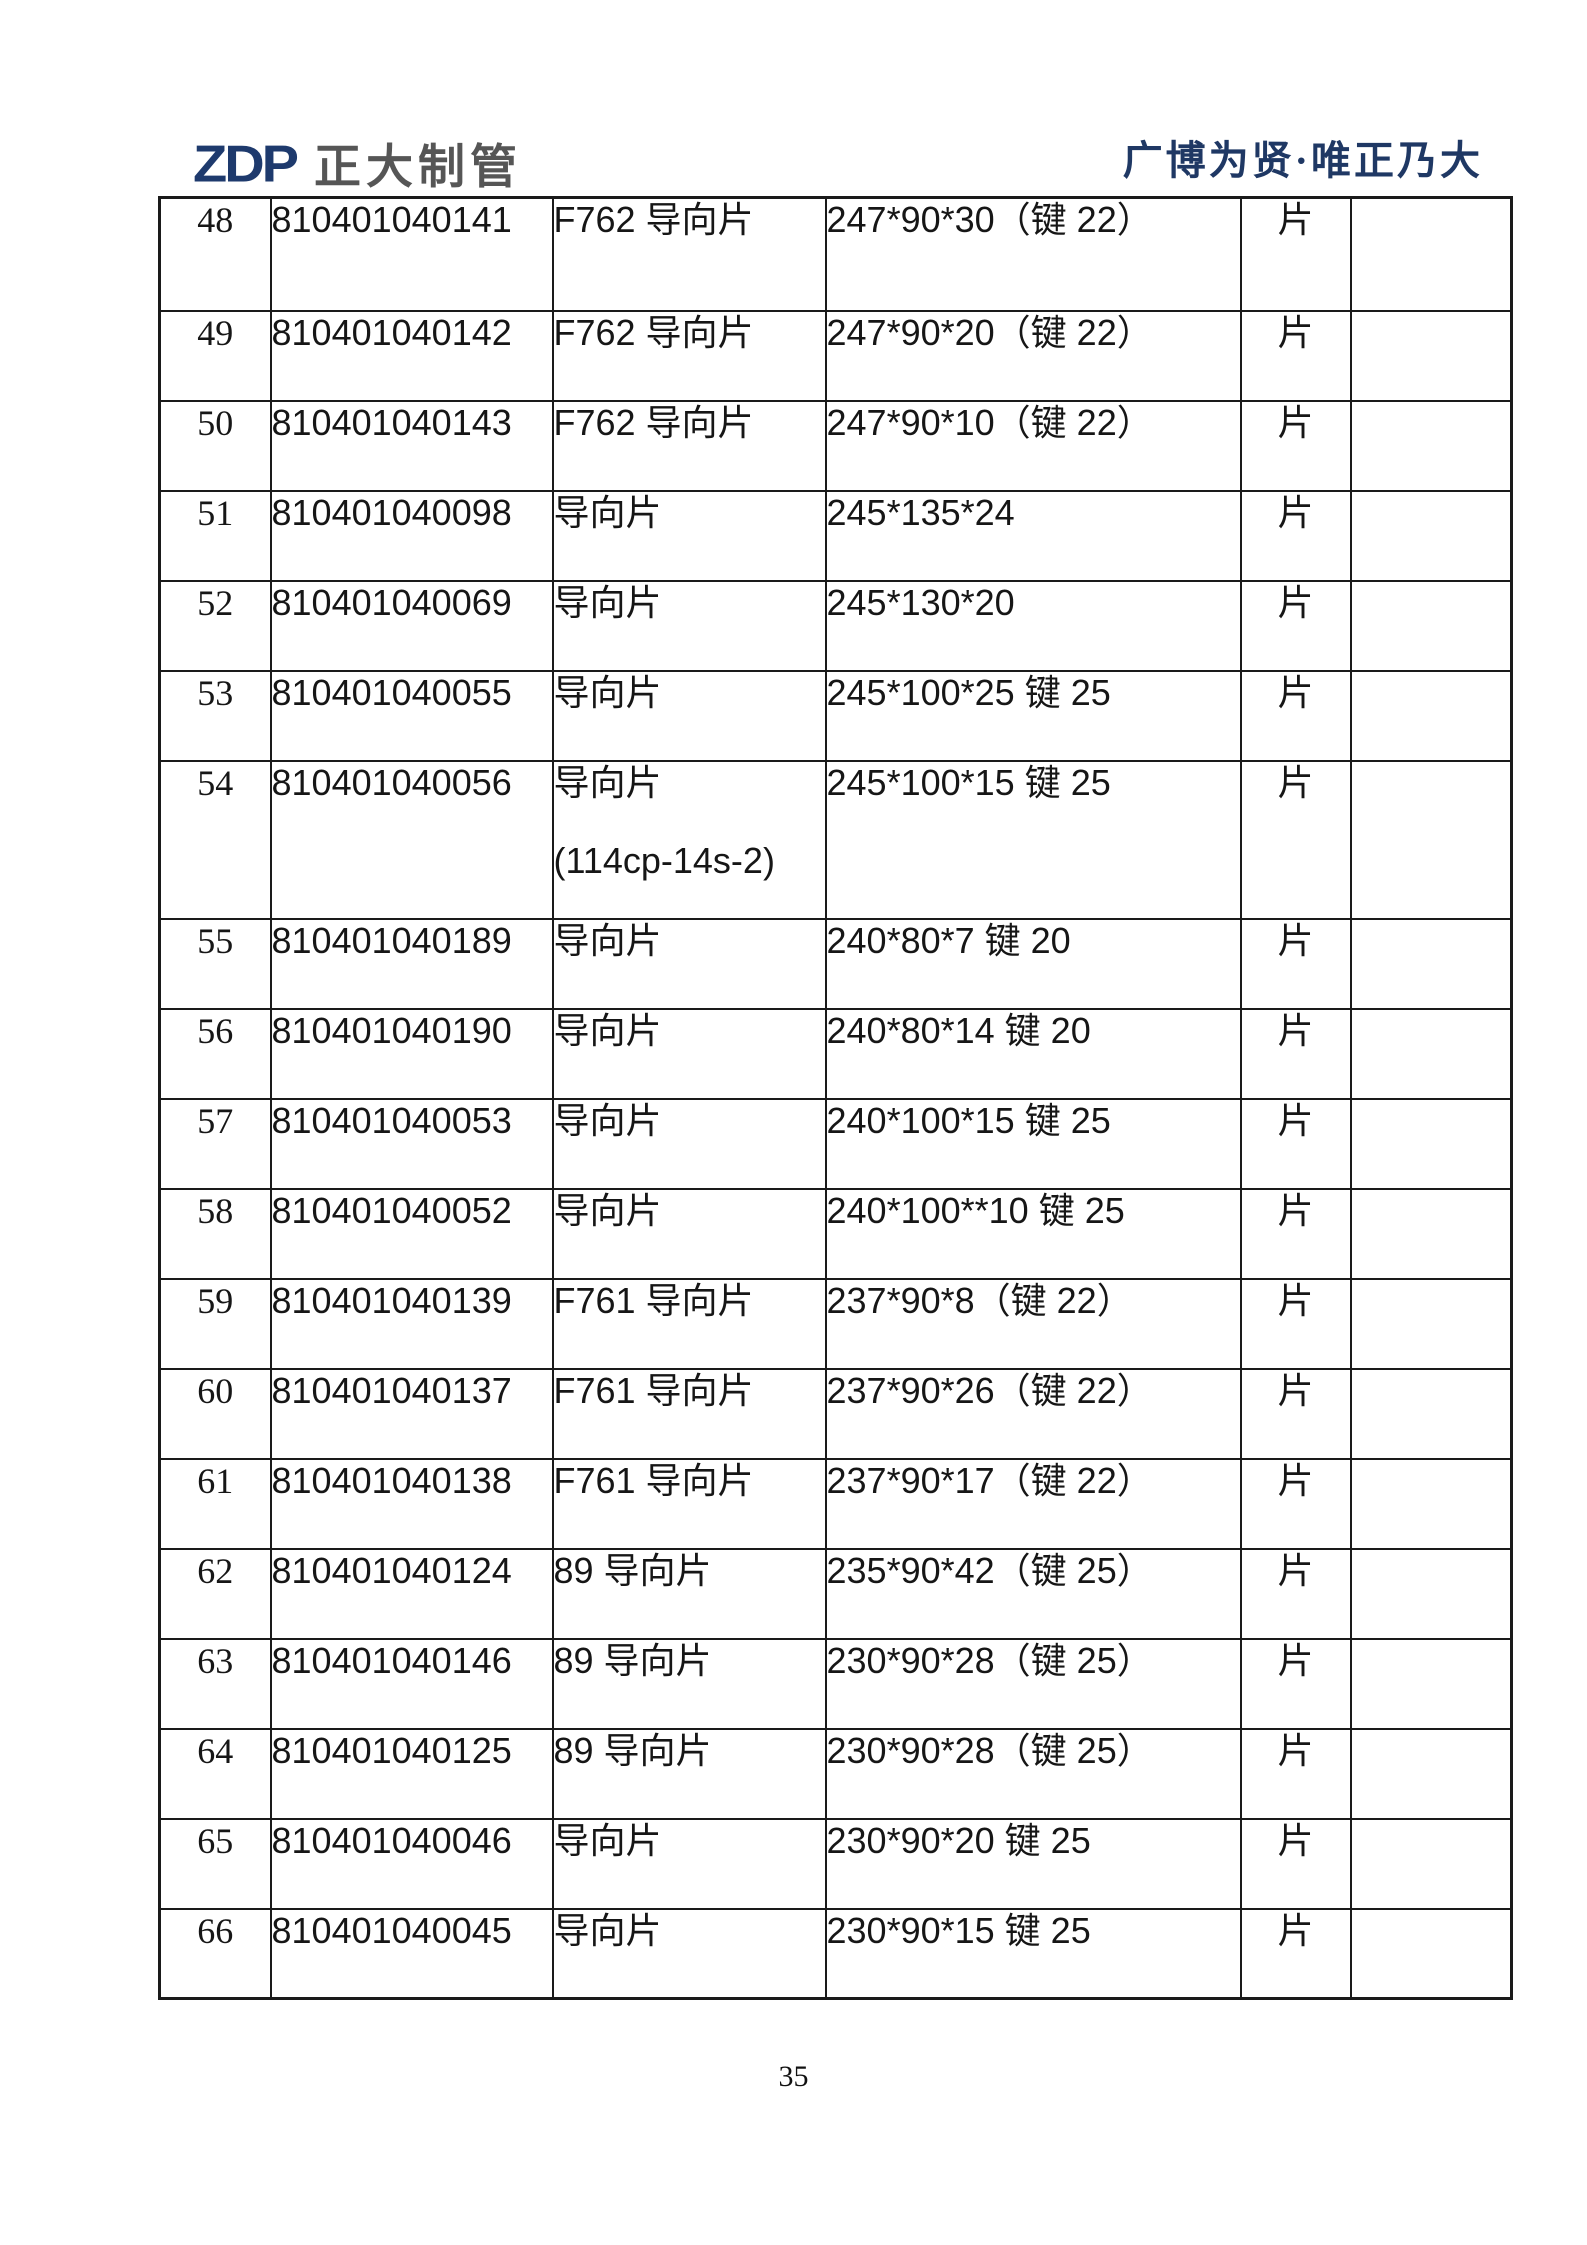  I want to click on material-name-cell: 导向片 (114cp-14s-2), so click(689, 839).